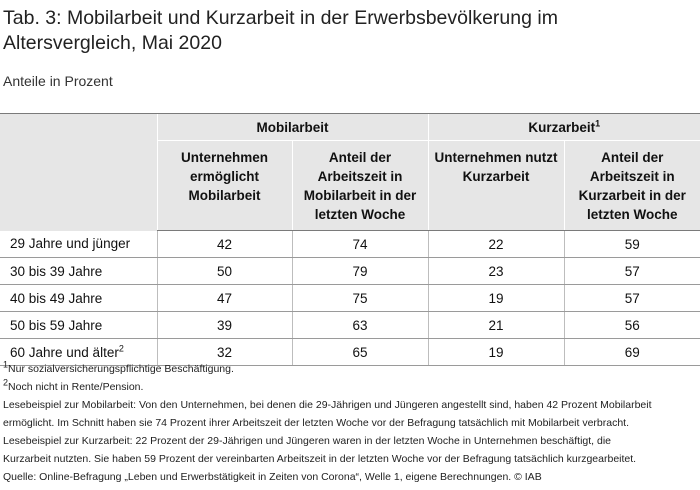 Image resolution: width=700 pixels, height=490 pixels. Describe the element at coordinates (58, 81) in the screenshot. I see `table-subtitle: Anteile in Prozent` at that location.